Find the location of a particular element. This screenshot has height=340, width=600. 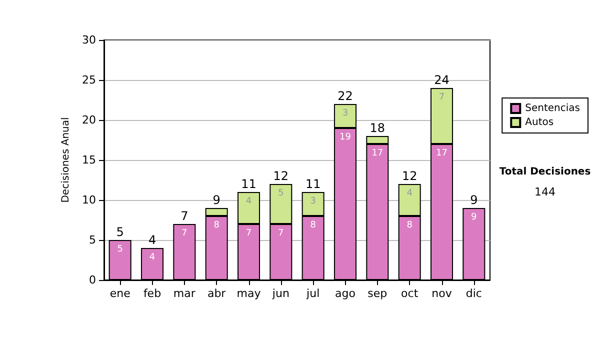

x-tick-label: nov is located at coordinates (442, 293).